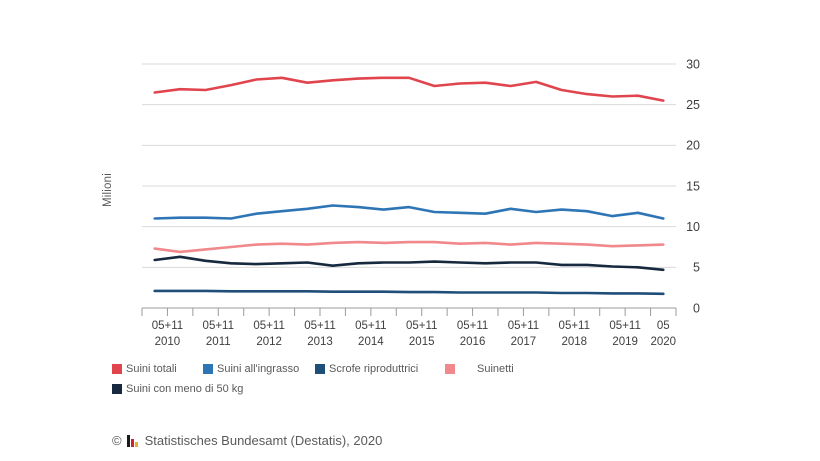 The height and width of the screenshot is (461, 820). Describe the element at coordinates (409, 89) in the screenshot. I see `series-line-suini-totali` at that location.